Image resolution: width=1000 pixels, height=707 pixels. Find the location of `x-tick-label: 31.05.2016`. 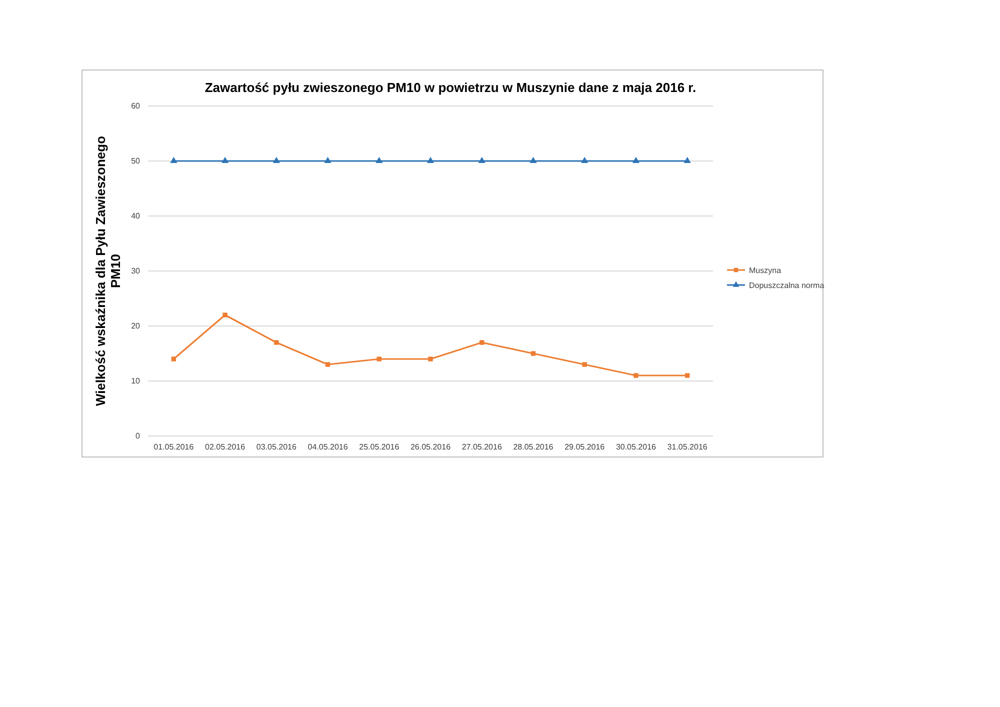

x-tick-label: 31.05.2016 is located at coordinates (687, 447).